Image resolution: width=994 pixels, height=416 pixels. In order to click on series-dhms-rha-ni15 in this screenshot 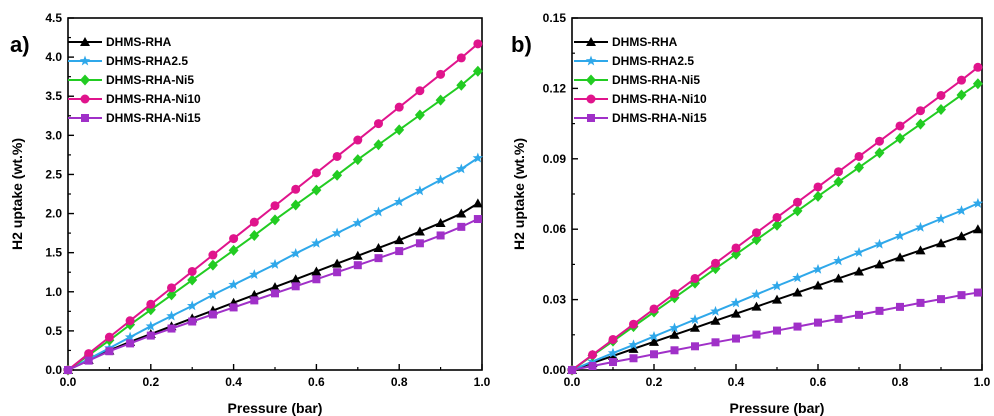, I will do `click(775, 331)`.